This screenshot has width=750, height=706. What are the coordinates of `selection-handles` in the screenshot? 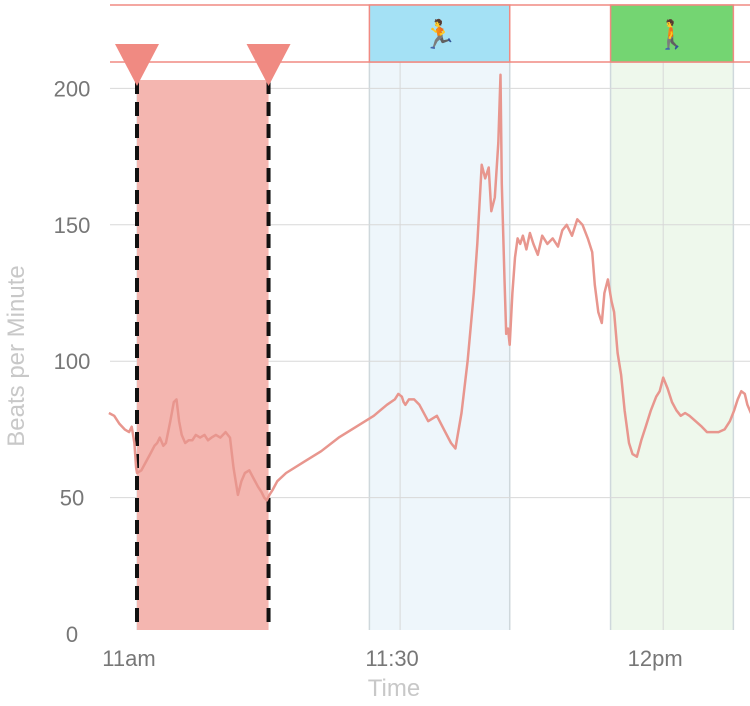 It's located at (203, 65).